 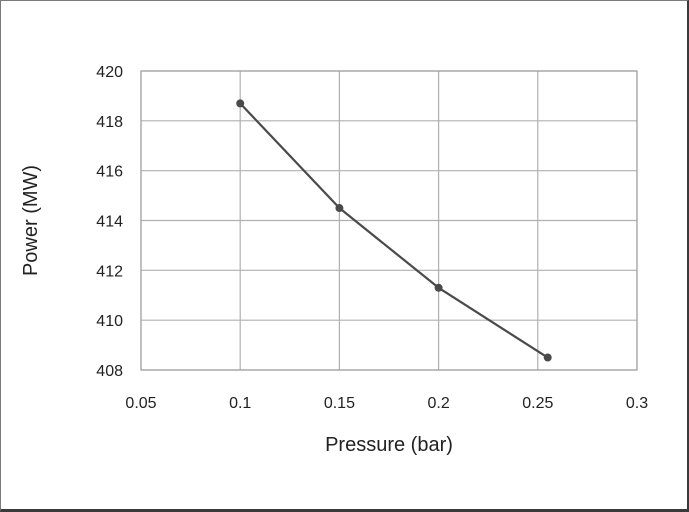 I want to click on x-tick-label: 0.25, so click(x=537, y=403).